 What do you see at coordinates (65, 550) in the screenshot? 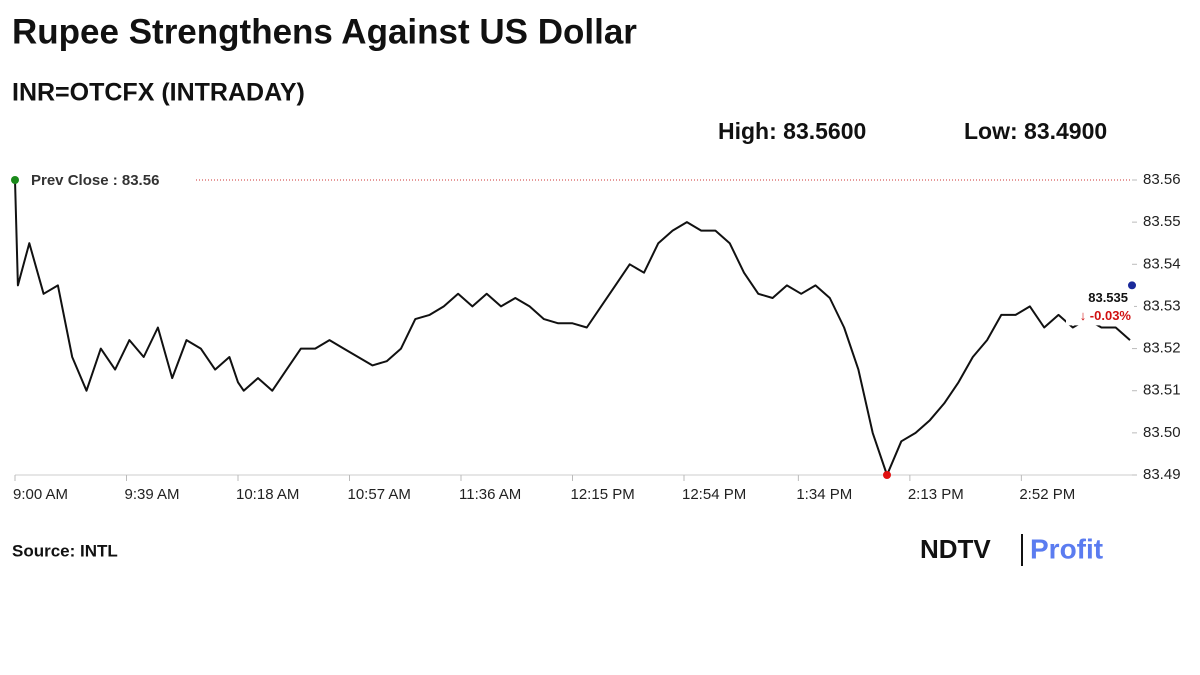
I see `source: Source: INTL` at bounding box center [65, 550].